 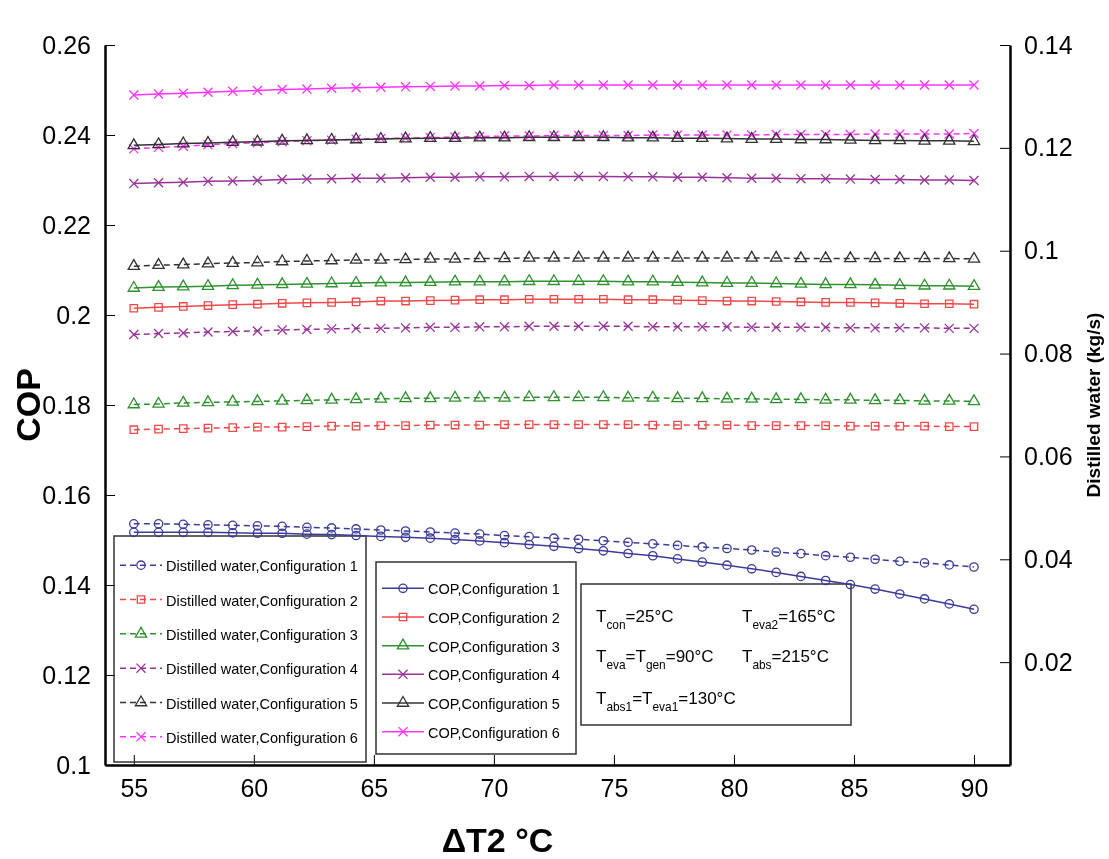 I want to click on x-axis-title: ΔT2 °C, so click(x=497, y=840).